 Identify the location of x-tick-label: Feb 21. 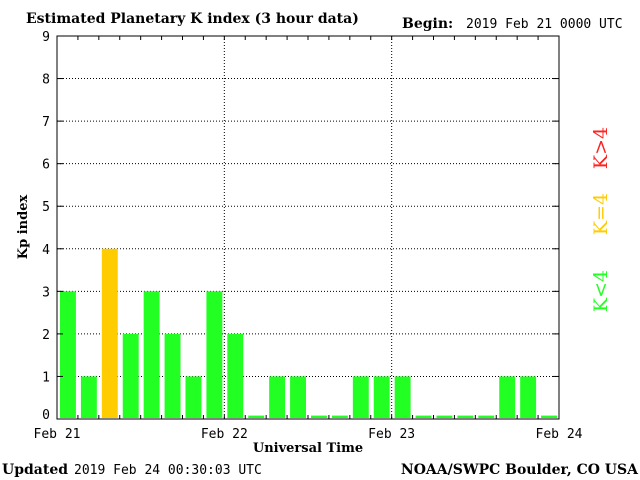
(57, 434).